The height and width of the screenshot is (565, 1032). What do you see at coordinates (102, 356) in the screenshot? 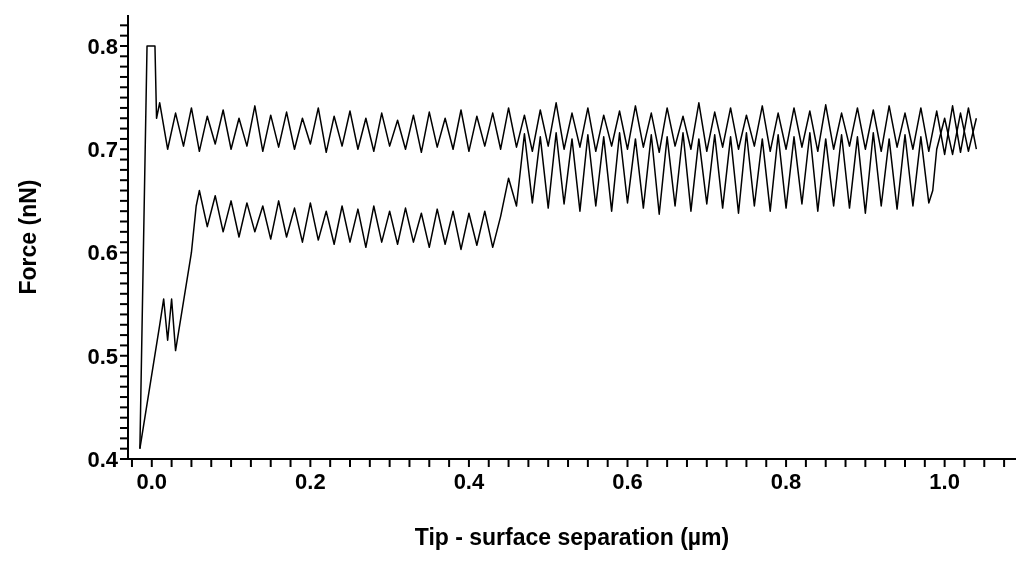
I see `y-tick-label: 0.5` at bounding box center [102, 356].